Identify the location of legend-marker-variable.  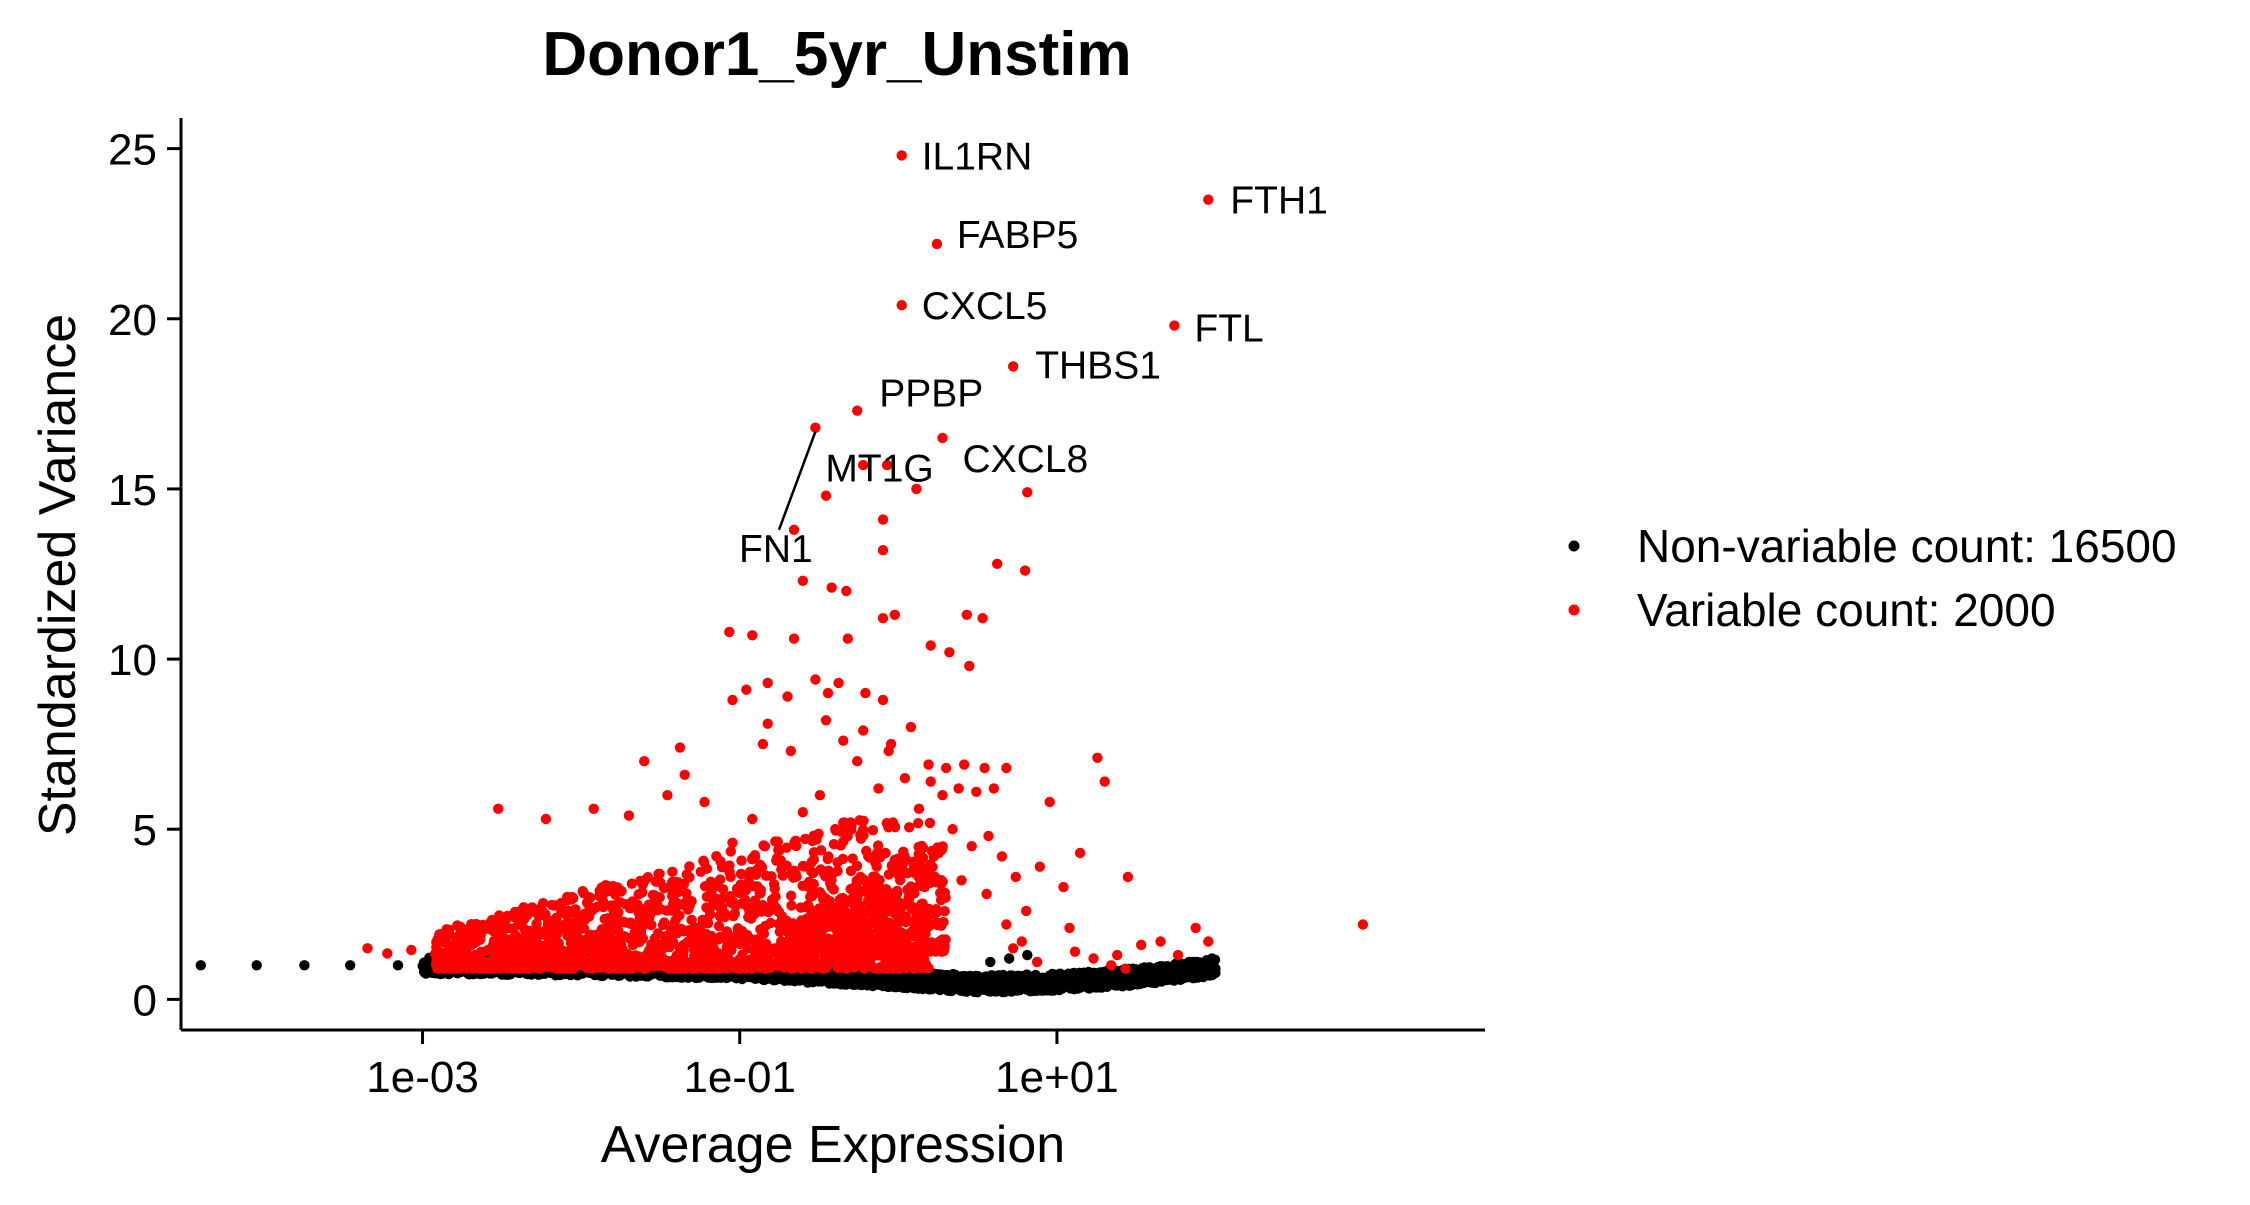
(1574, 610).